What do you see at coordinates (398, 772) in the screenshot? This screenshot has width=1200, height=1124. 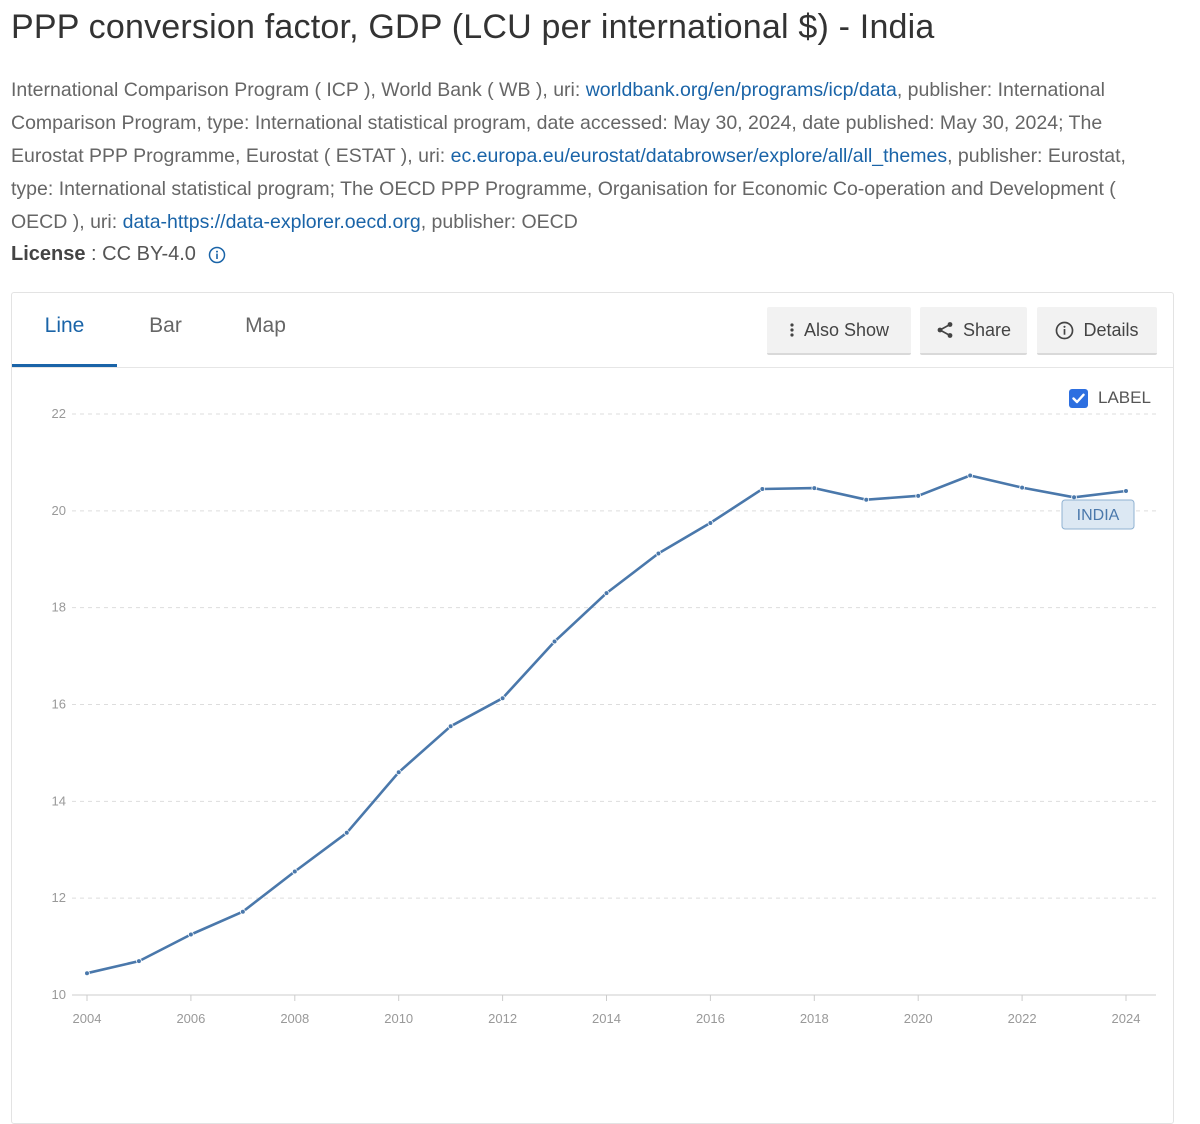 I see `data-point-2010` at bounding box center [398, 772].